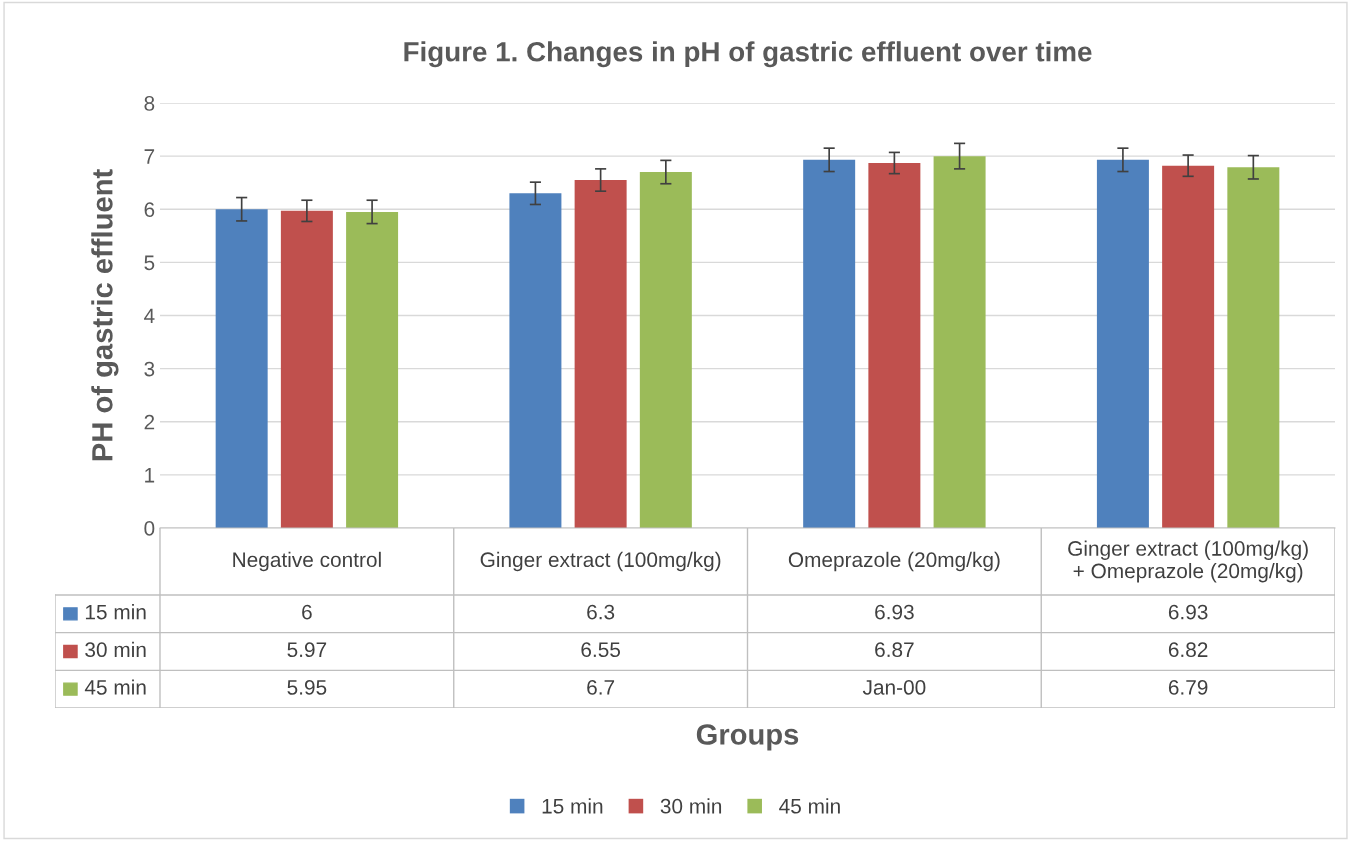  What do you see at coordinates (894, 561) in the screenshot?
I see `x-tick-label: Omeprazole (20mg/kg)` at bounding box center [894, 561].